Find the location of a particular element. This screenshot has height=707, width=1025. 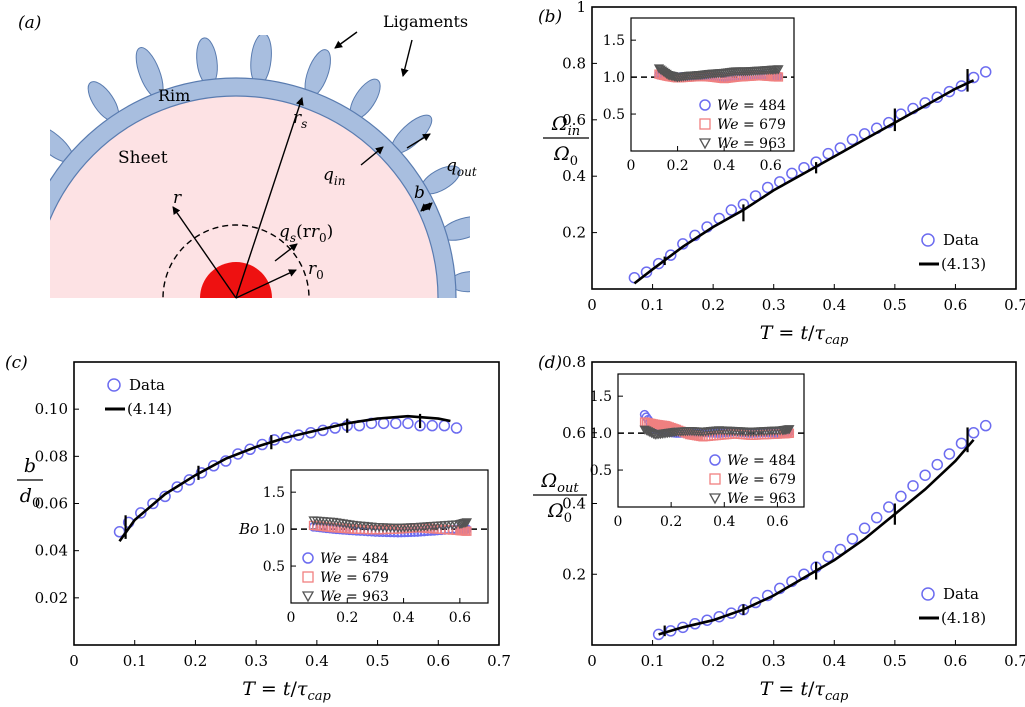

legend-label-data: Data is located at coordinates (961, 594).